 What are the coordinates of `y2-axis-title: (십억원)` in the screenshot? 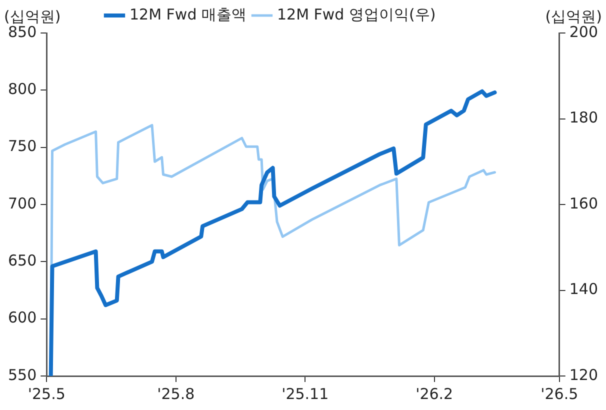 It's located at (573, 16).